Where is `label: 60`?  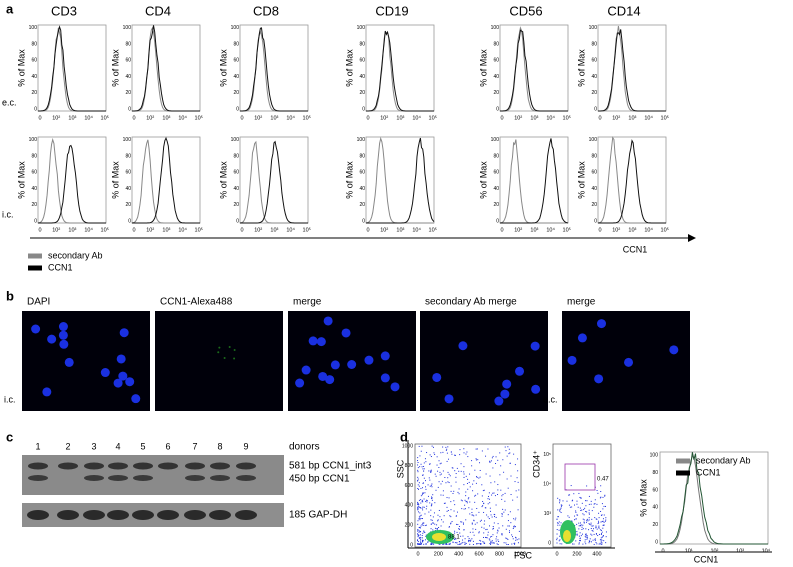 label: 60 is located at coordinates (236, 173).